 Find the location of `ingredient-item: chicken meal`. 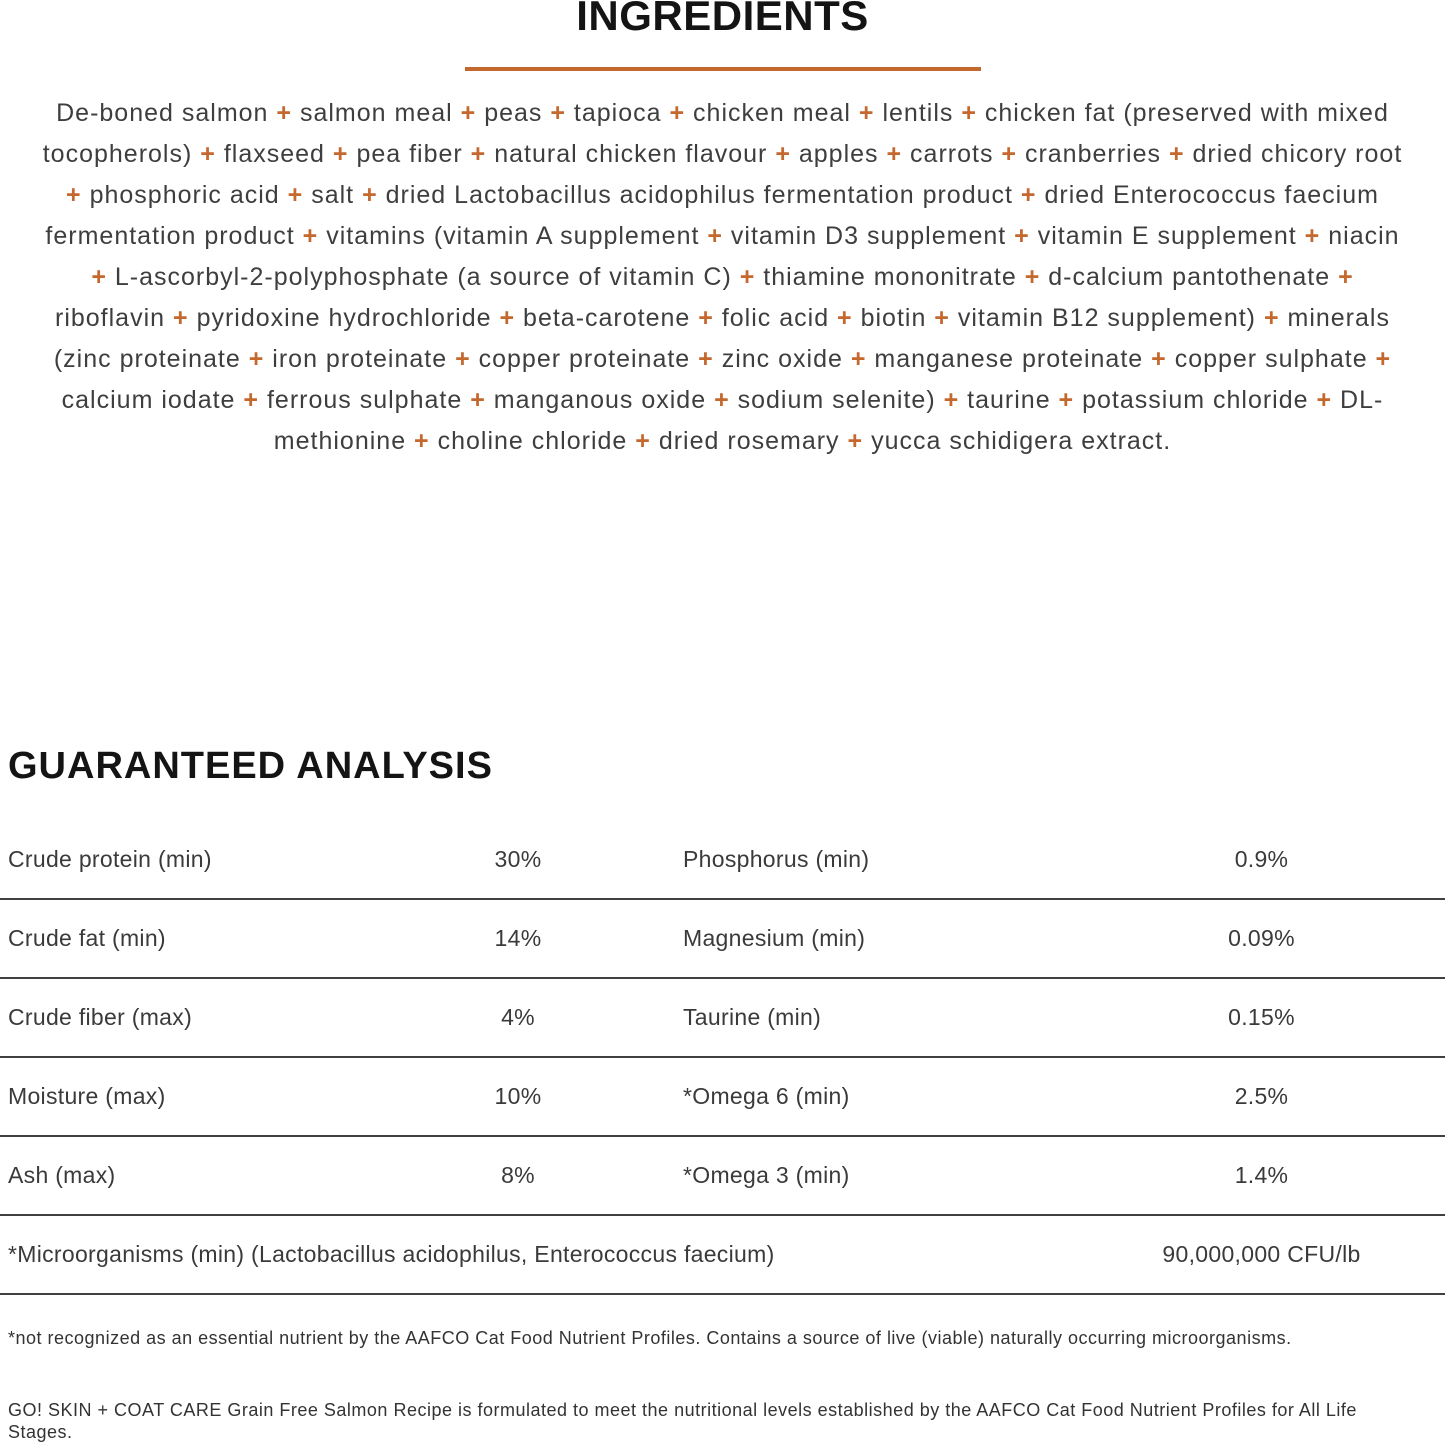

ingredient-item: chicken meal is located at coordinates (772, 113).